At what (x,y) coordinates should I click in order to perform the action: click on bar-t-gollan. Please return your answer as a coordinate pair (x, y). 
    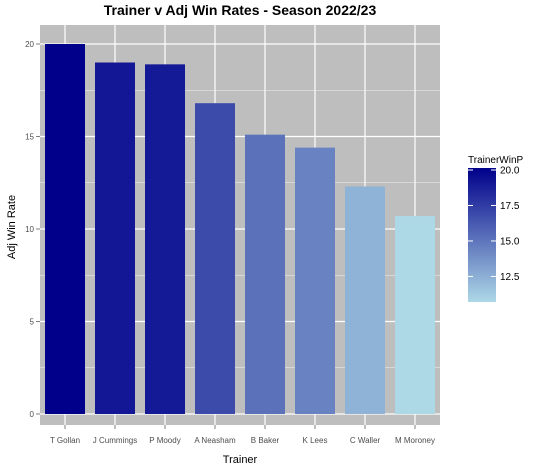
    Looking at the image, I should click on (65, 229).